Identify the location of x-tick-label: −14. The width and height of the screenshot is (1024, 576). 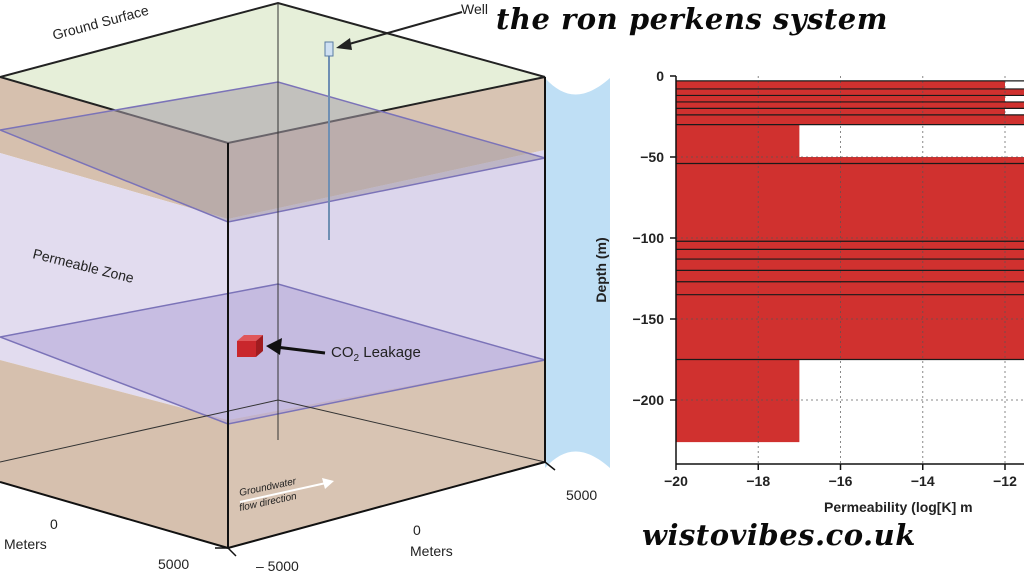
(923, 481).